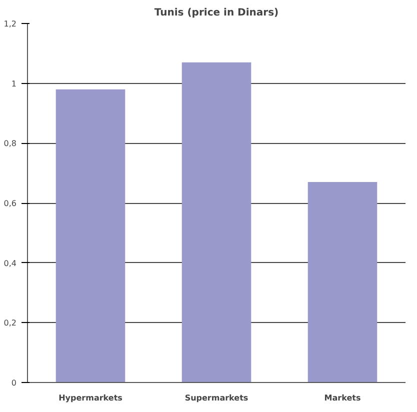 This screenshot has width=417, height=412. Describe the element at coordinates (14, 83) in the screenshot. I see `y-tick-label: 1` at that location.